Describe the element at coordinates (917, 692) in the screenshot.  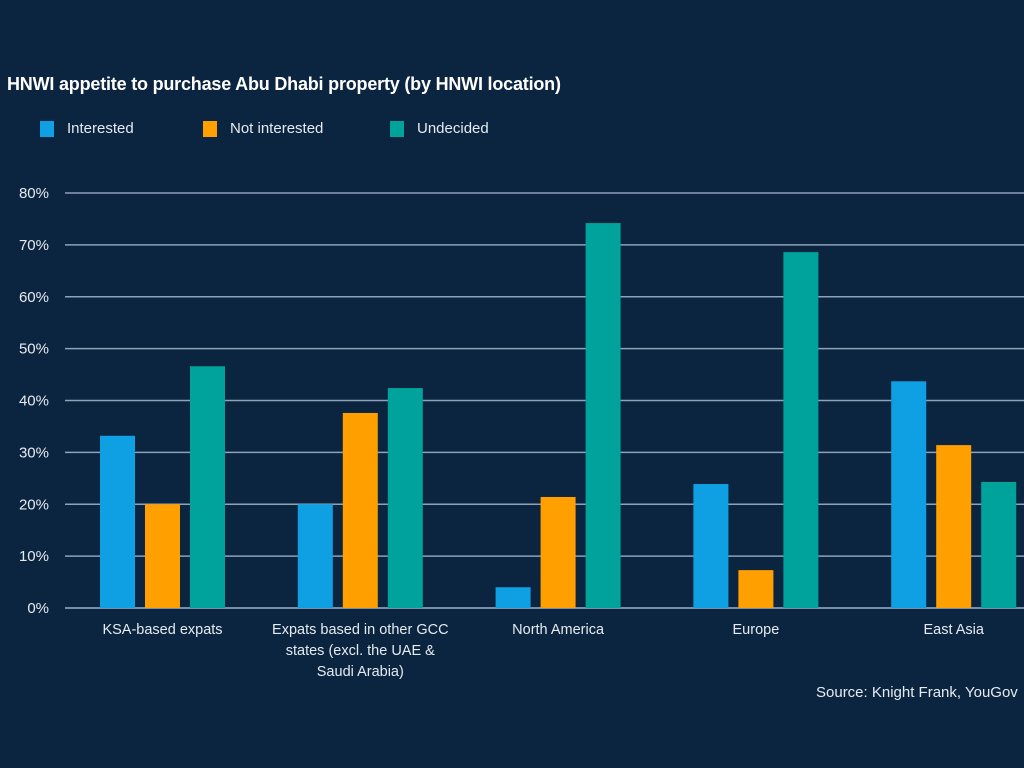
I see `source-note: Source: Knight Frank, YouGov` at that location.